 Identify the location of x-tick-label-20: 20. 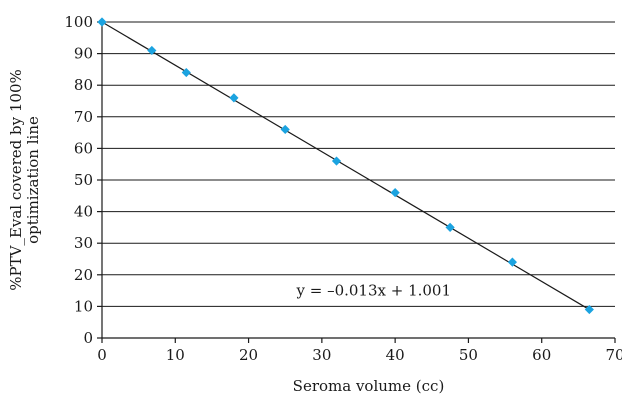
(248, 355).